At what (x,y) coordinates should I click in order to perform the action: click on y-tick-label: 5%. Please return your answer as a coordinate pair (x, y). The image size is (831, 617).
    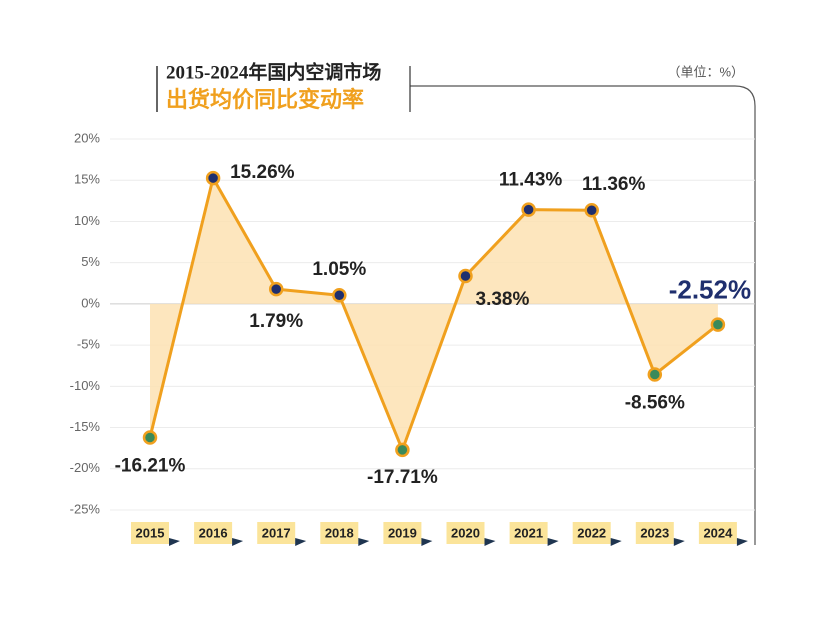
    Looking at the image, I should click on (90, 261).